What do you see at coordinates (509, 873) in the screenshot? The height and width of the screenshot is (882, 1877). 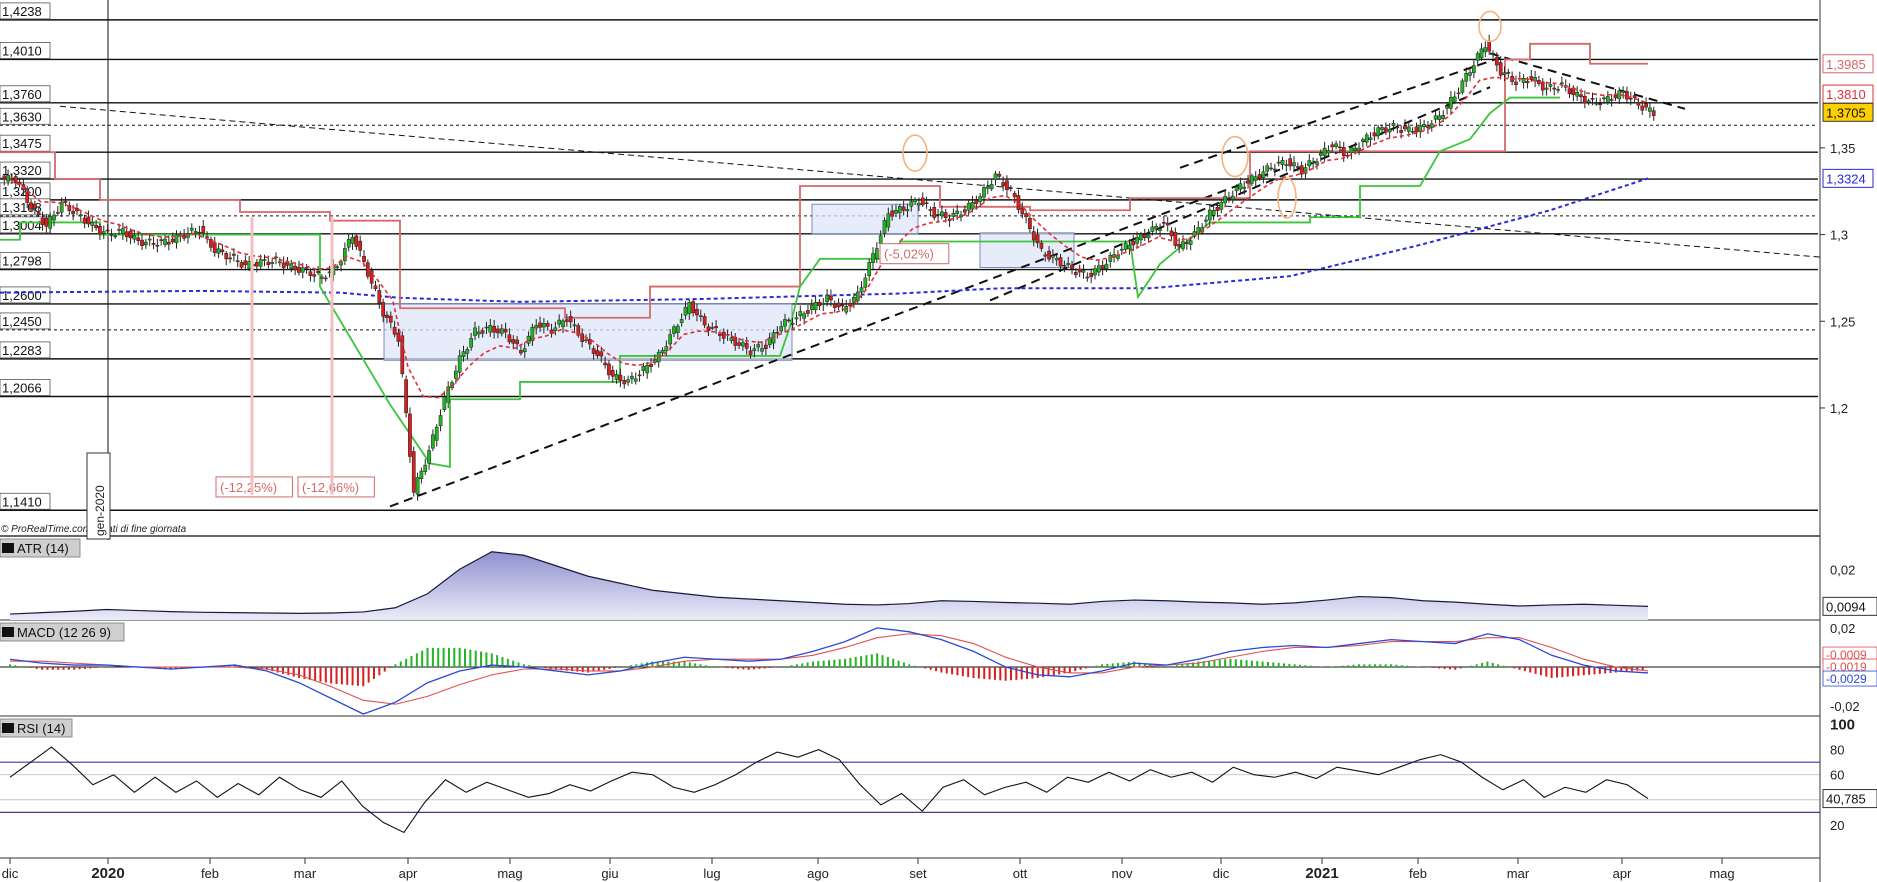 I see `x-axis-label: mag` at bounding box center [509, 873].